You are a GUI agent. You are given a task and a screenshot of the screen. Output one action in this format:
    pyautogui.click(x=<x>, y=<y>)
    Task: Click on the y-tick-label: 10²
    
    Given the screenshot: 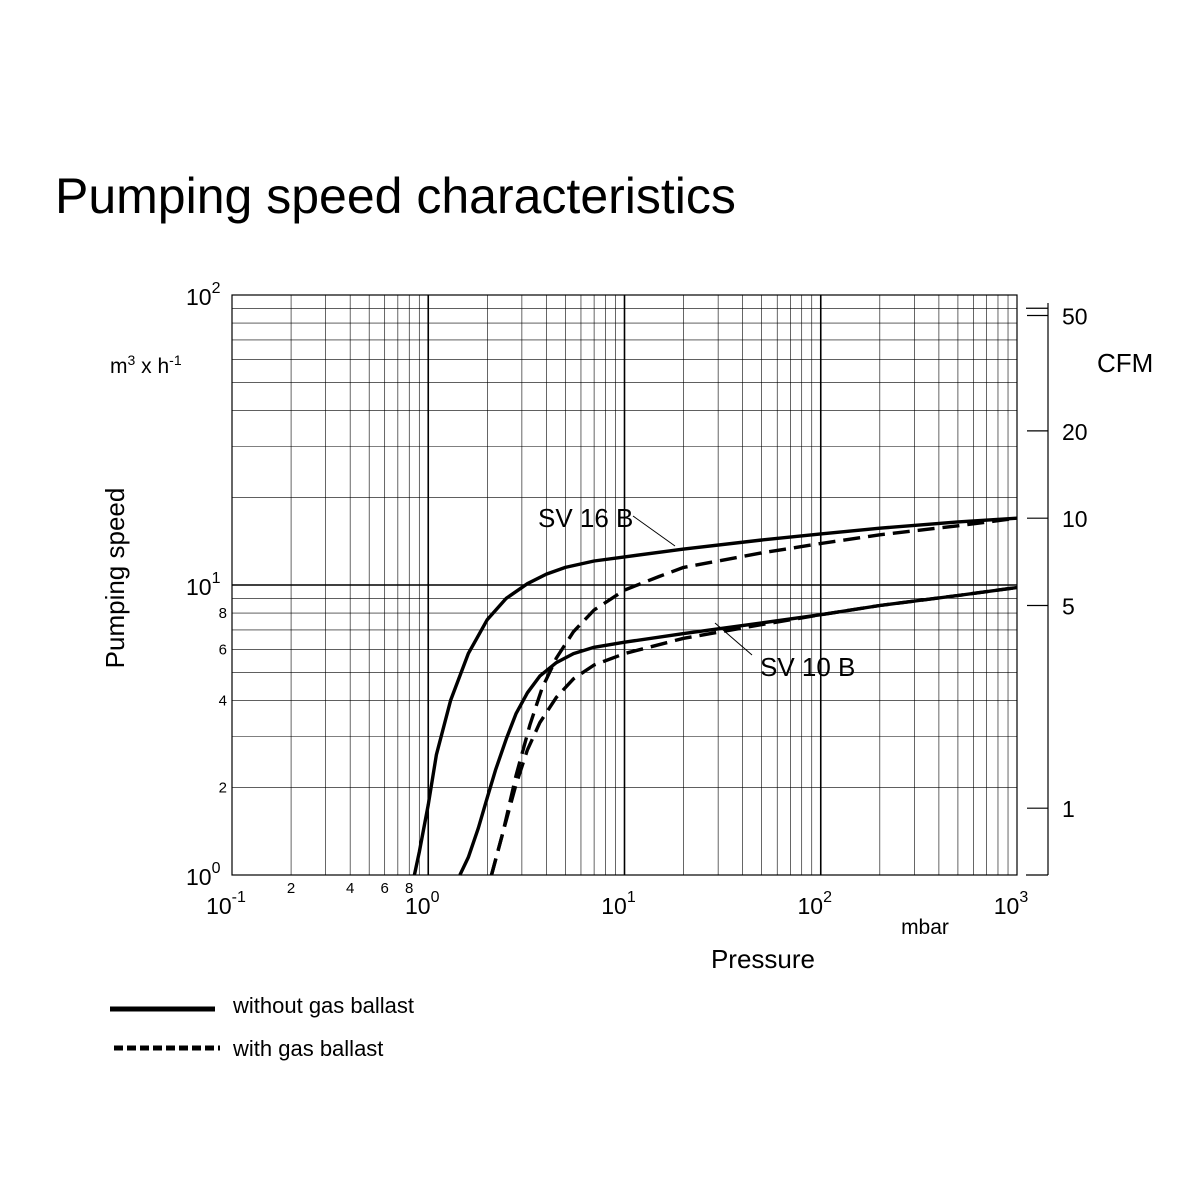 What is the action you would take?
    pyautogui.click(x=203, y=295)
    